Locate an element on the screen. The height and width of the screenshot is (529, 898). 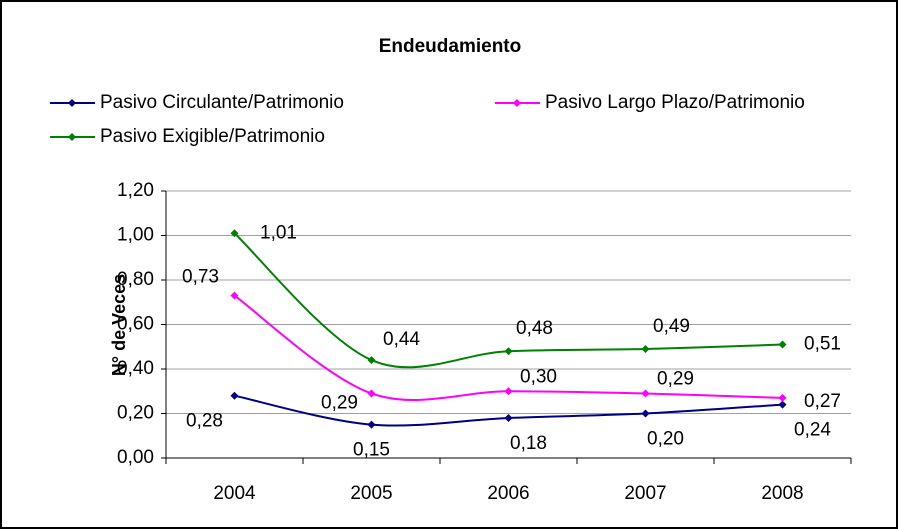
data-label: 0,30 is located at coordinates (538, 376).